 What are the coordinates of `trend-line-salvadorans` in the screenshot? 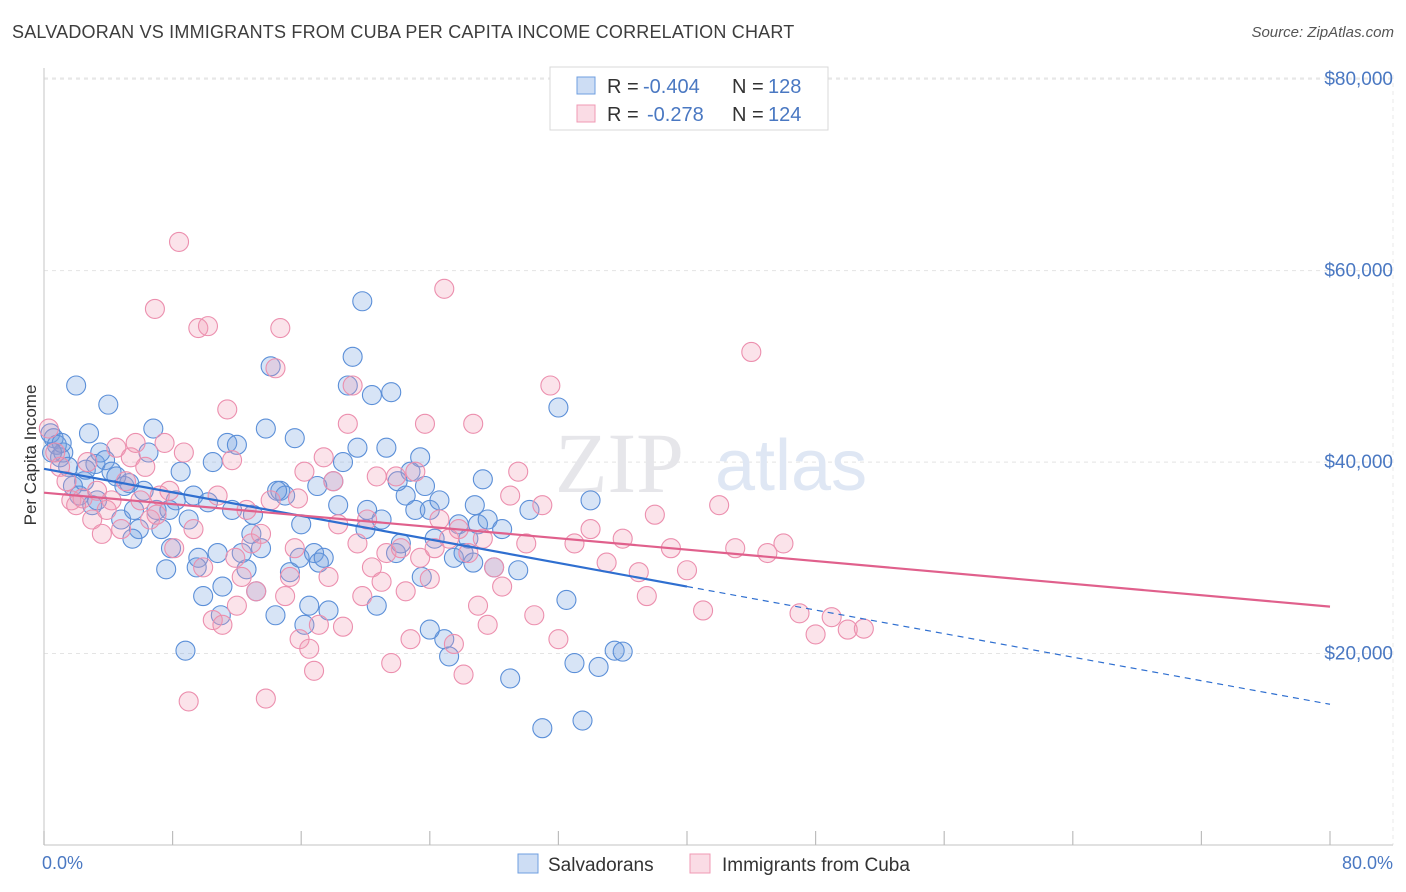 It's located at (365, 527).